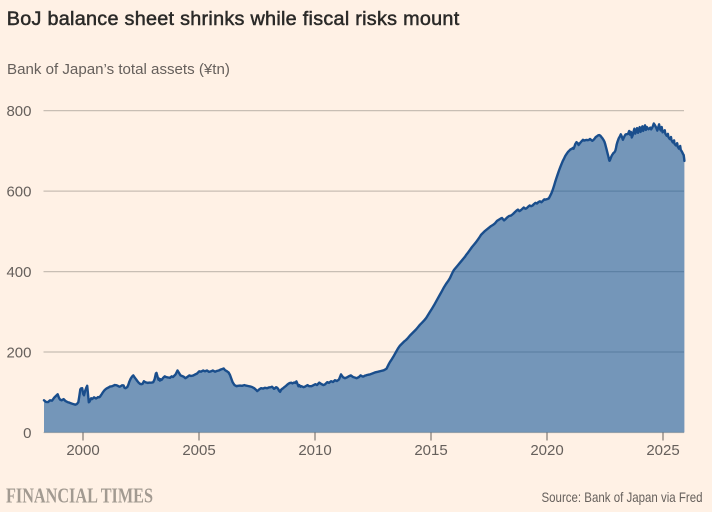 This screenshot has width=712, height=512. What do you see at coordinates (662, 450) in the screenshot?
I see `svg-text: 2025` at bounding box center [662, 450].